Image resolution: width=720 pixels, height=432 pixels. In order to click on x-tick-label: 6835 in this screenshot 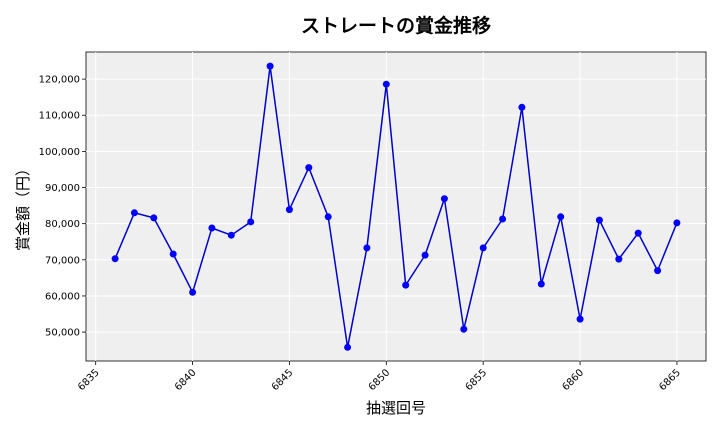, I will do `click(89, 380)`.